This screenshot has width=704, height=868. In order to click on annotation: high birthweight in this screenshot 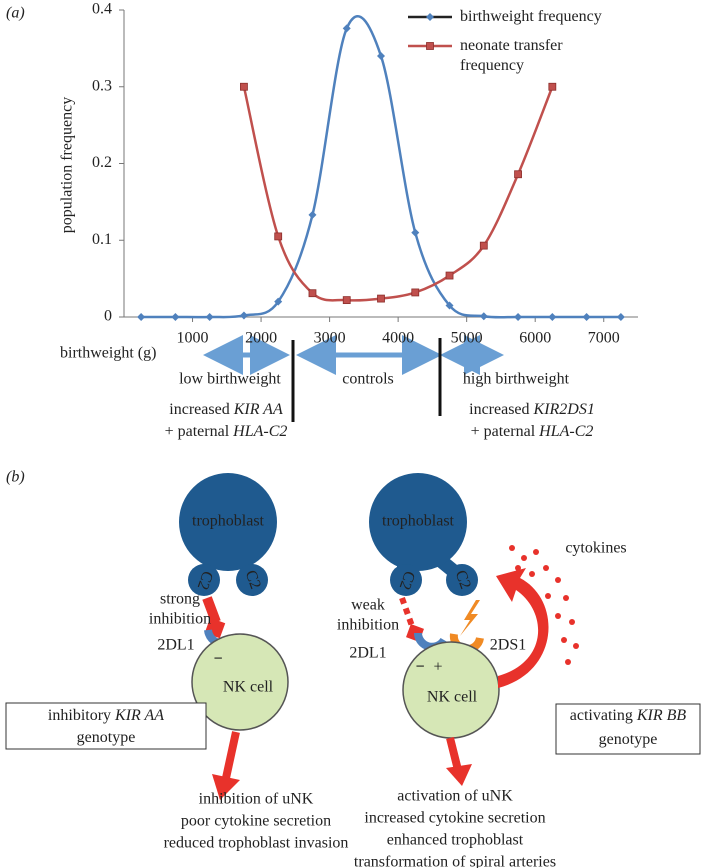, I will do `click(516, 379)`.